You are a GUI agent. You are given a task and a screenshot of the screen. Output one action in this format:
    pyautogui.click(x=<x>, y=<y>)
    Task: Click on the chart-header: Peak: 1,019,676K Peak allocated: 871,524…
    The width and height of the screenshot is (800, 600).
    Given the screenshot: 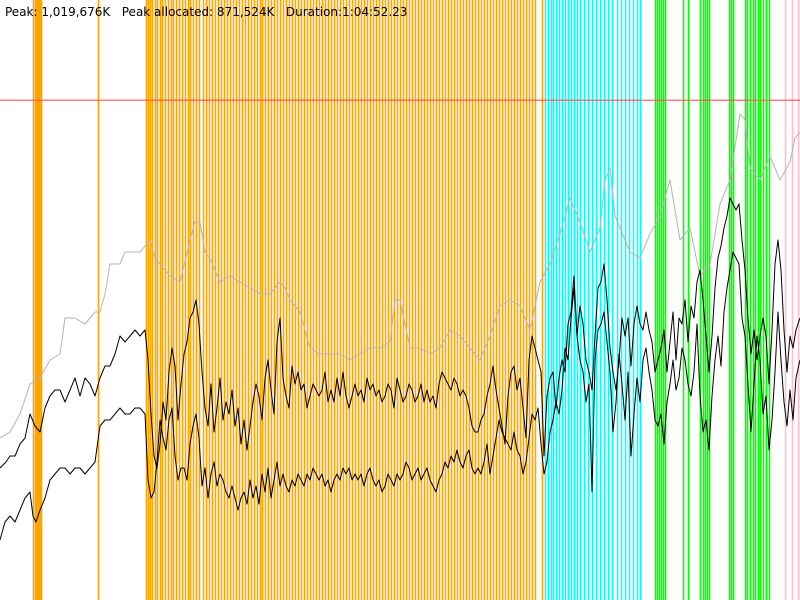 What is the action you would take?
    pyautogui.click(x=206, y=12)
    